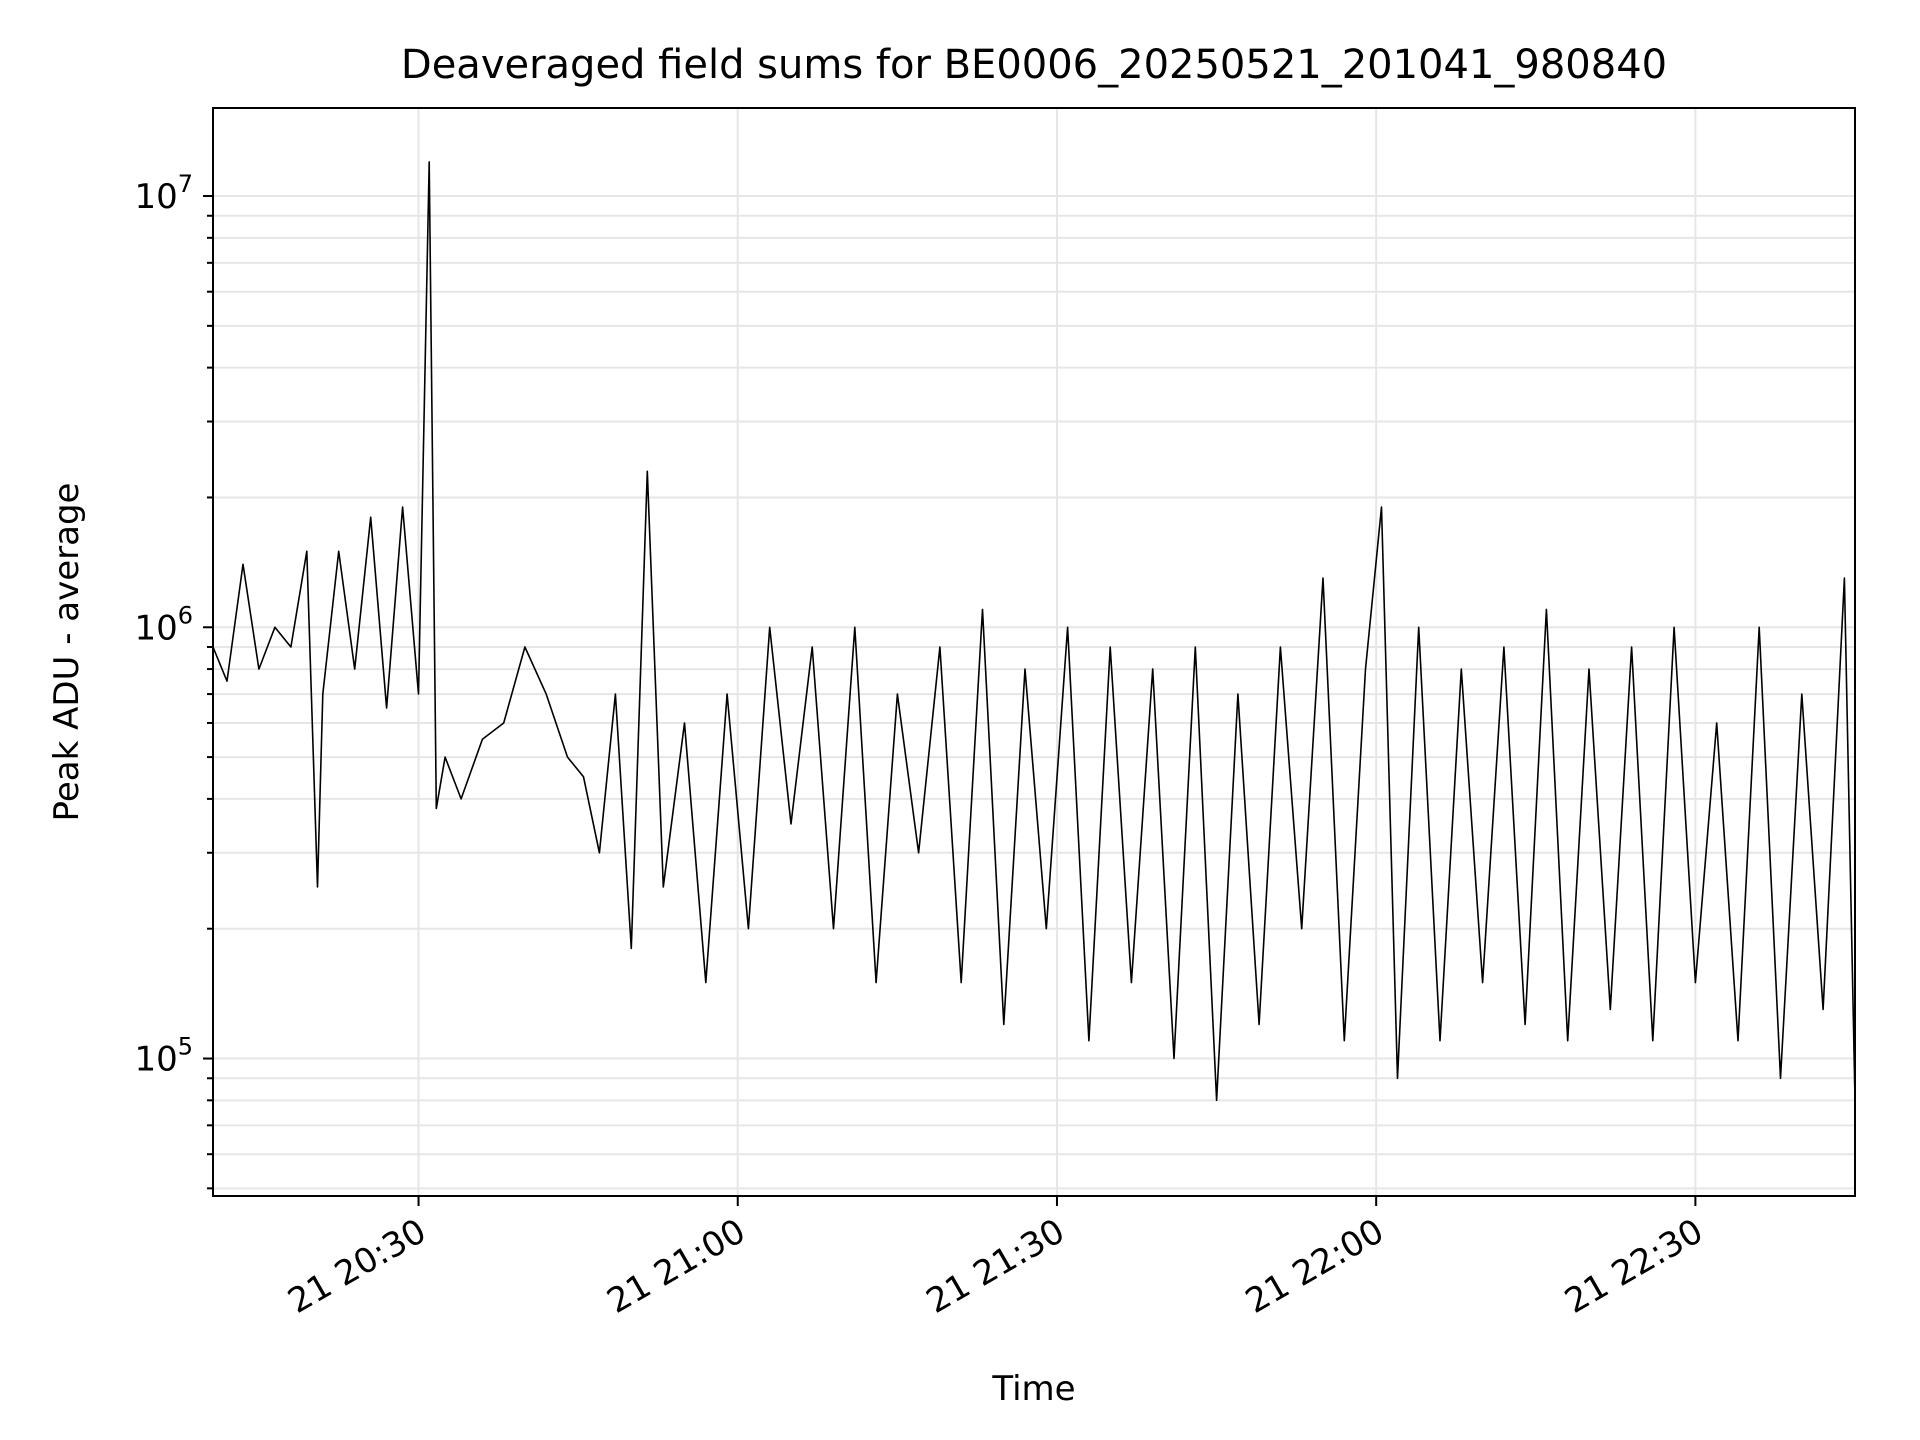  What do you see at coordinates (163, 1056) in the screenshot?
I see `y-tick-label: 10⁵` at bounding box center [163, 1056].